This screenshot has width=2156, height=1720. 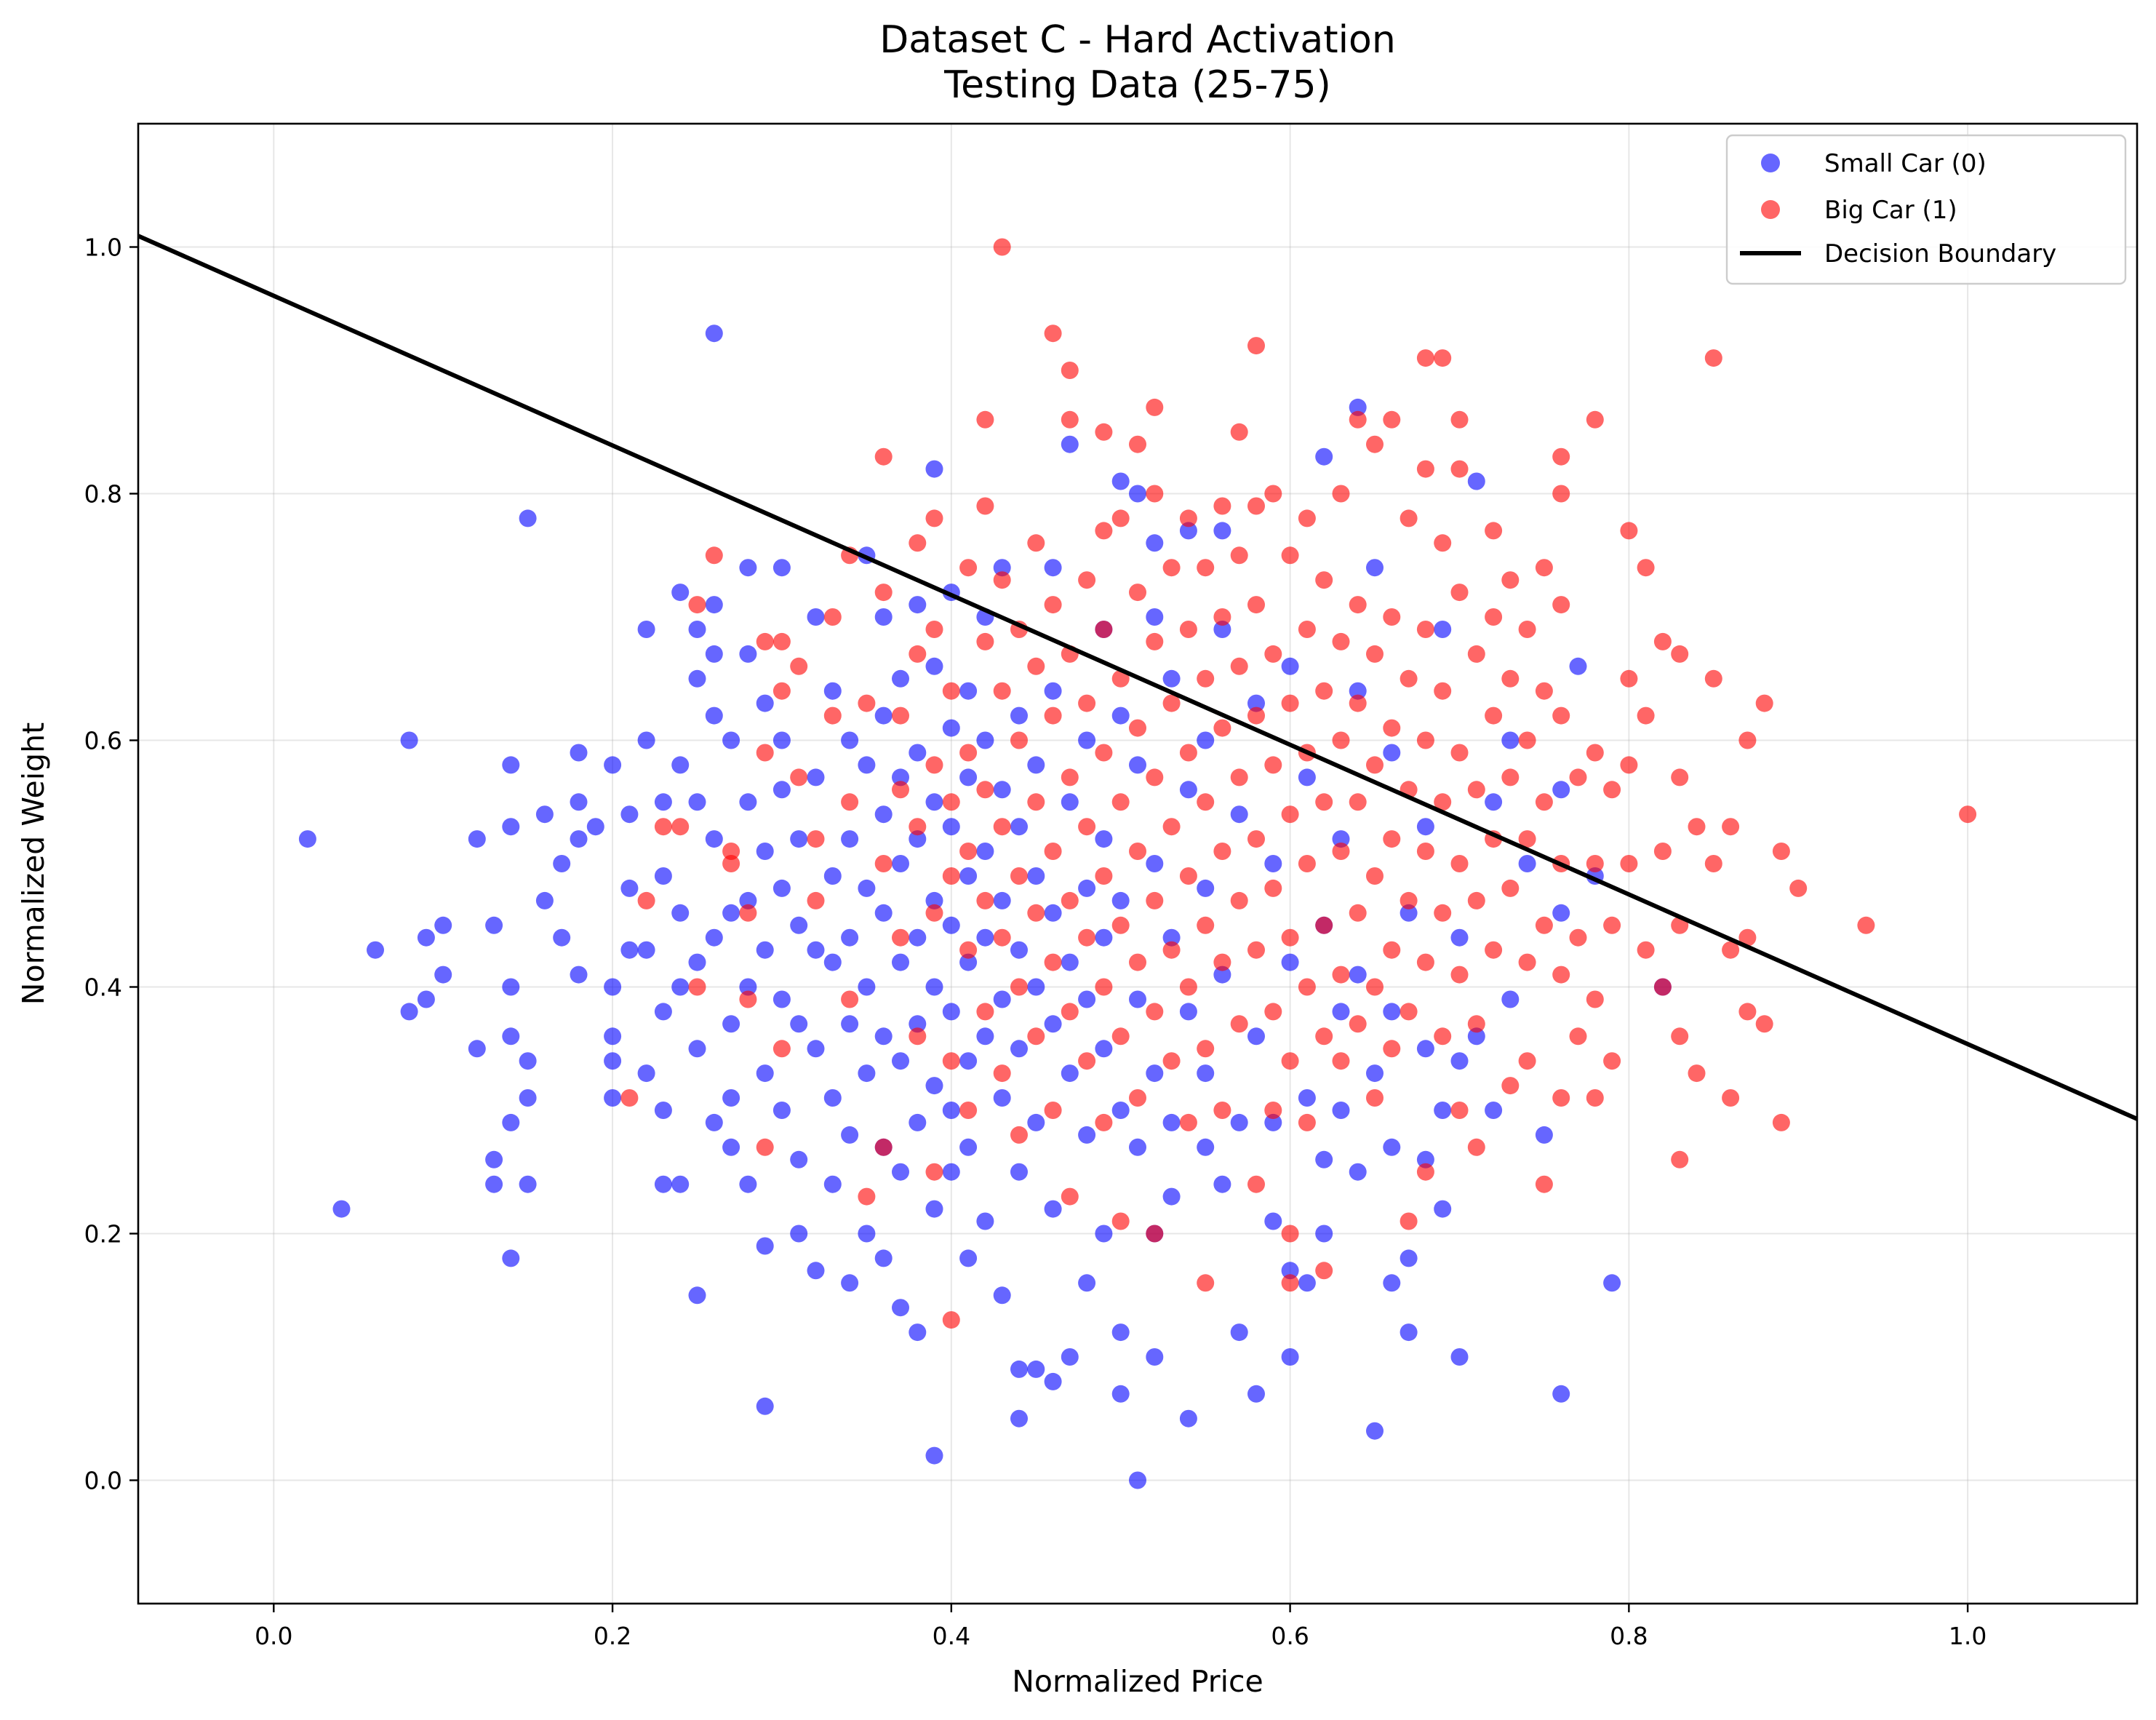 I want to click on x-tick-label: 0.6, so click(x=1290, y=1636).